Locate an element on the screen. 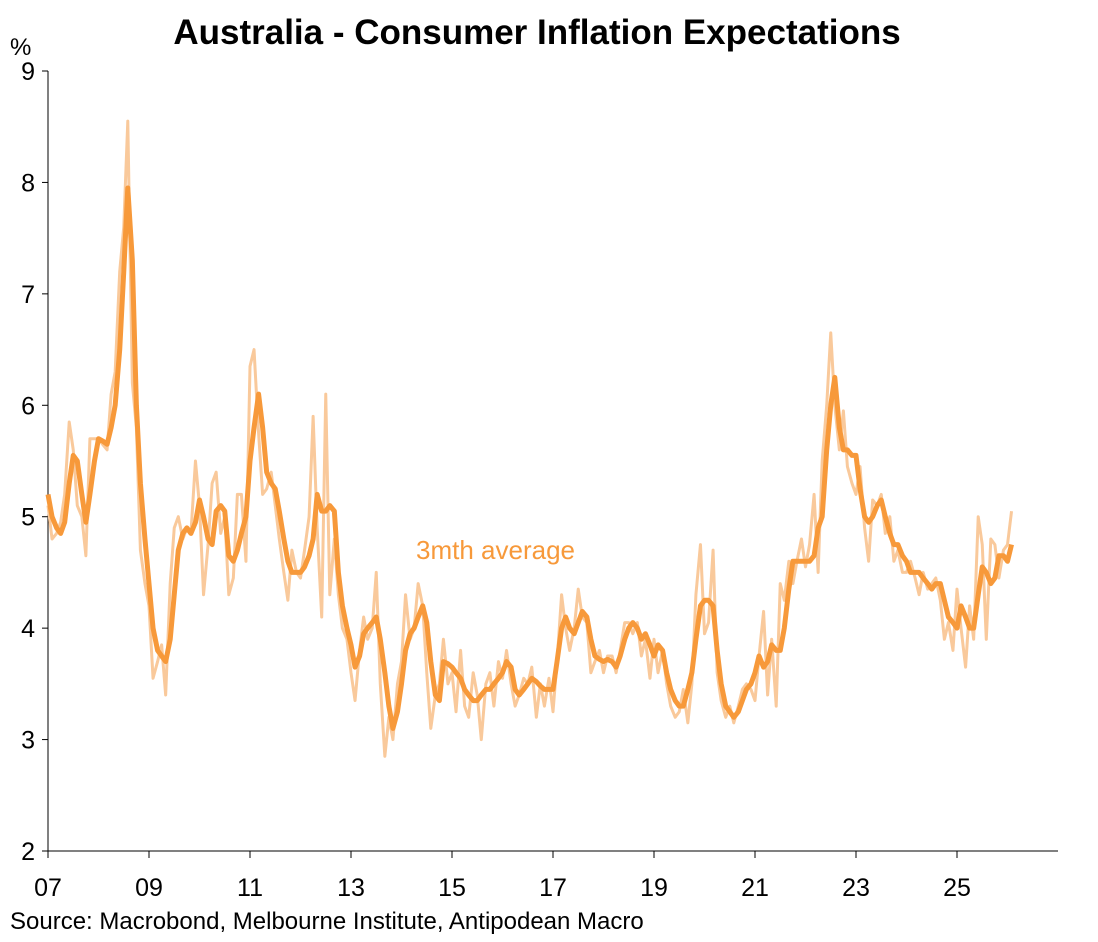 The height and width of the screenshot is (942, 1098). x-tick-label: 25 is located at coordinates (957, 888).